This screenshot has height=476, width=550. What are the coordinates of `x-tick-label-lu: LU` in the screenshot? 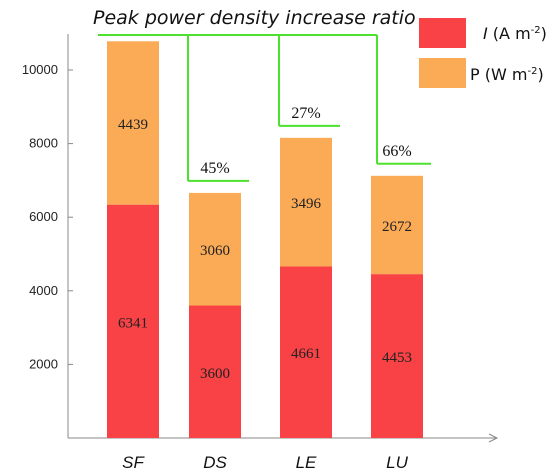 It's located at (397, 462).